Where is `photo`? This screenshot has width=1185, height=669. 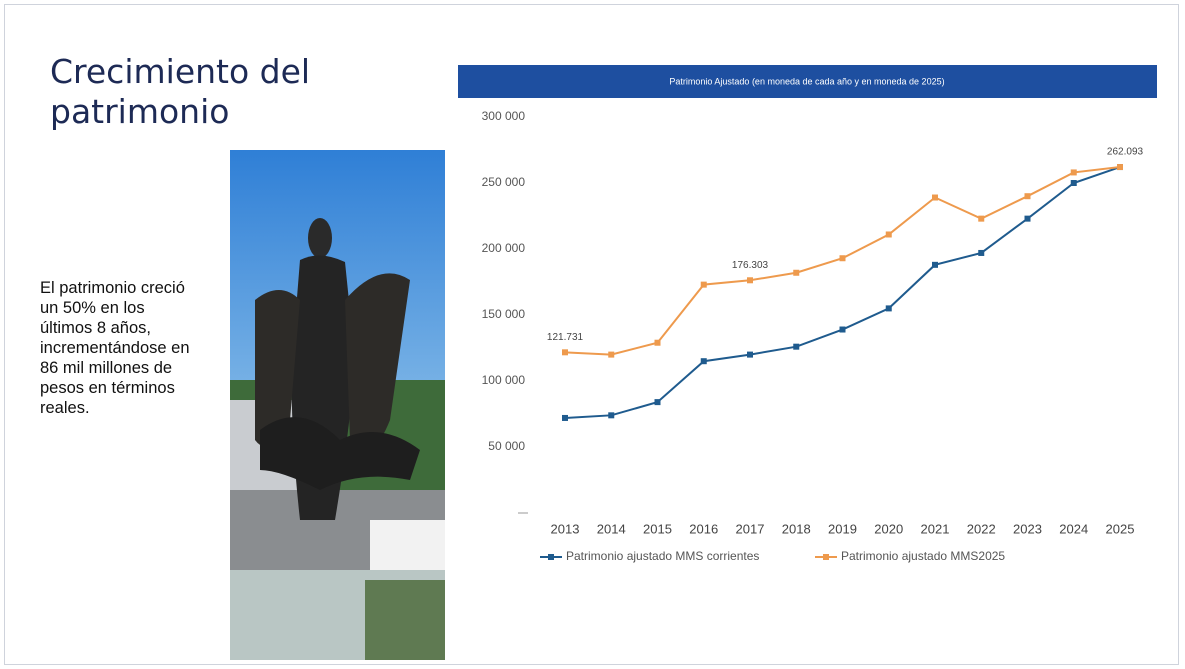
photo is located at coordinates (337, 405).